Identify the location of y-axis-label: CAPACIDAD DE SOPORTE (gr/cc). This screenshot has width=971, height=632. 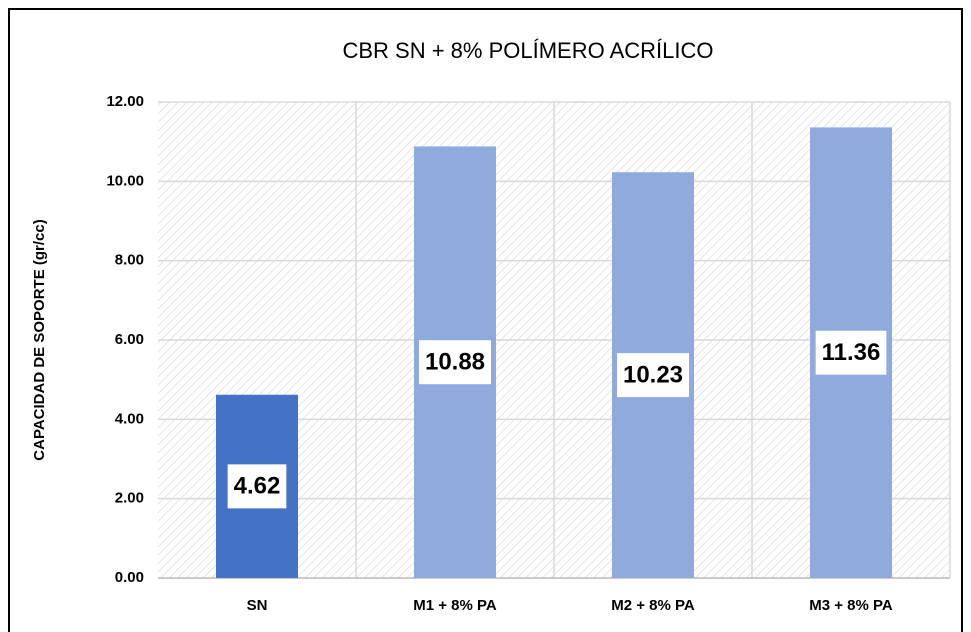
(39, 339).